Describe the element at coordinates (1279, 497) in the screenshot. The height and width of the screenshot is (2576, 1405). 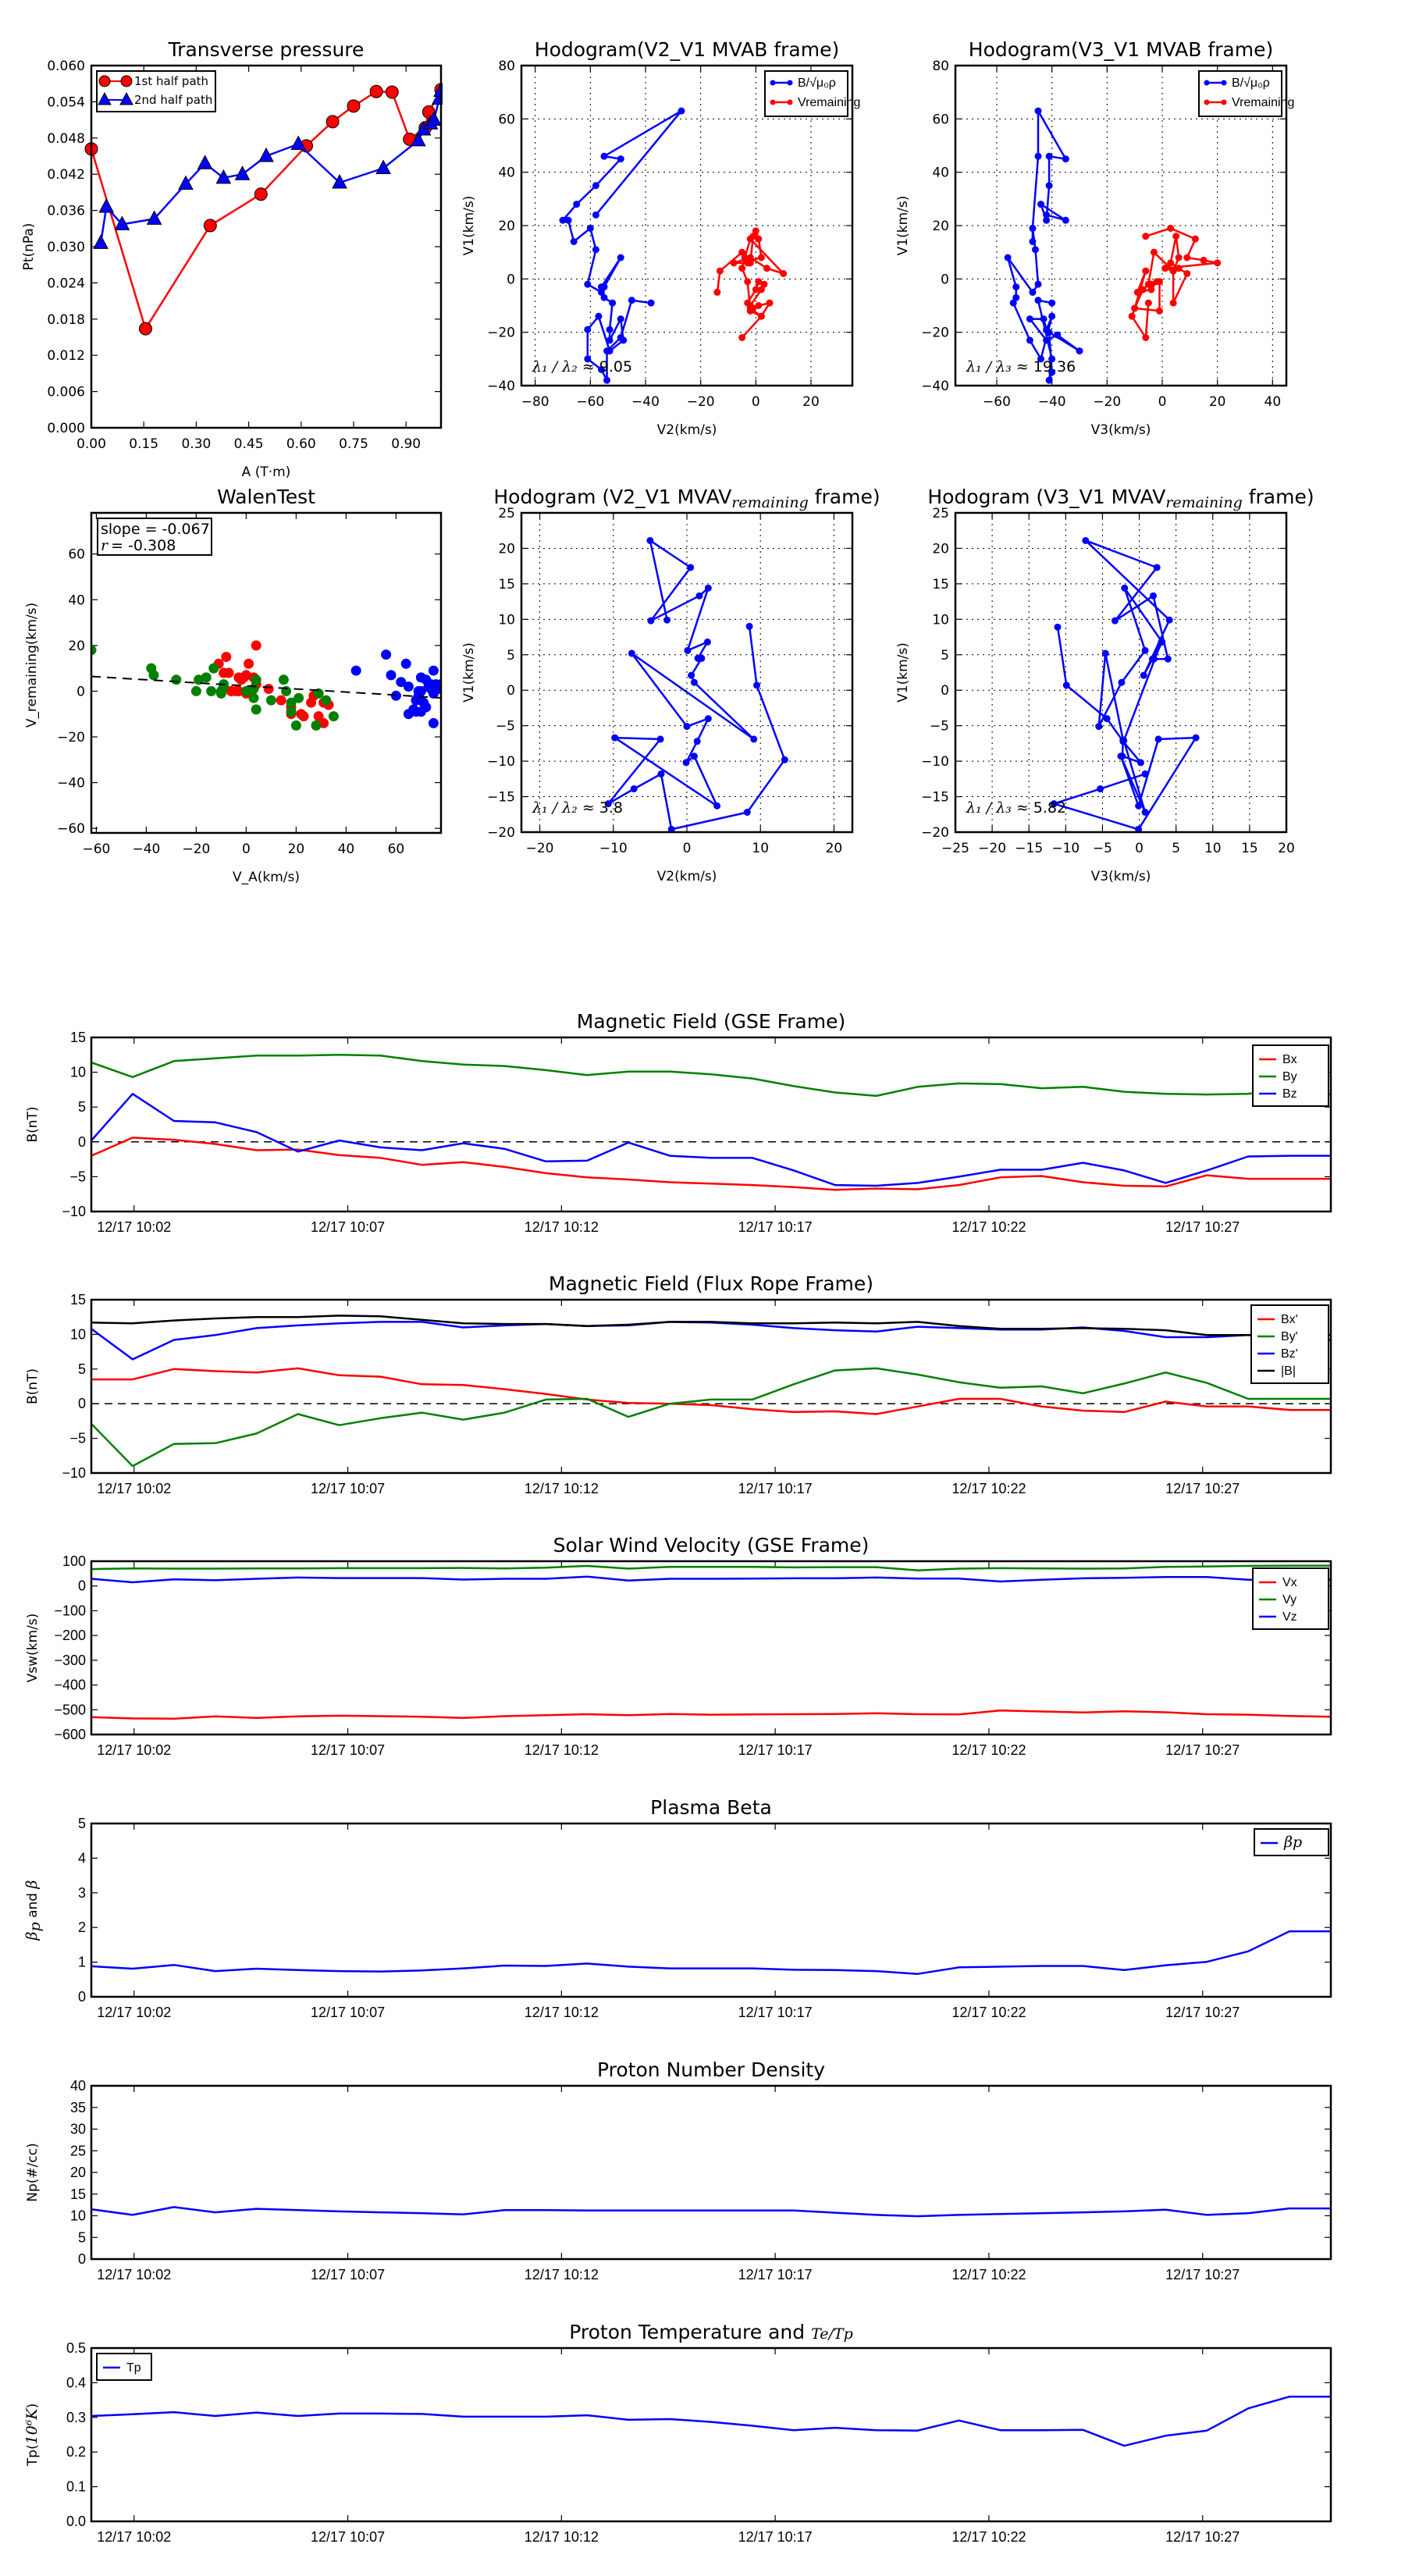
I see `title-suffix: frame)` at that location.